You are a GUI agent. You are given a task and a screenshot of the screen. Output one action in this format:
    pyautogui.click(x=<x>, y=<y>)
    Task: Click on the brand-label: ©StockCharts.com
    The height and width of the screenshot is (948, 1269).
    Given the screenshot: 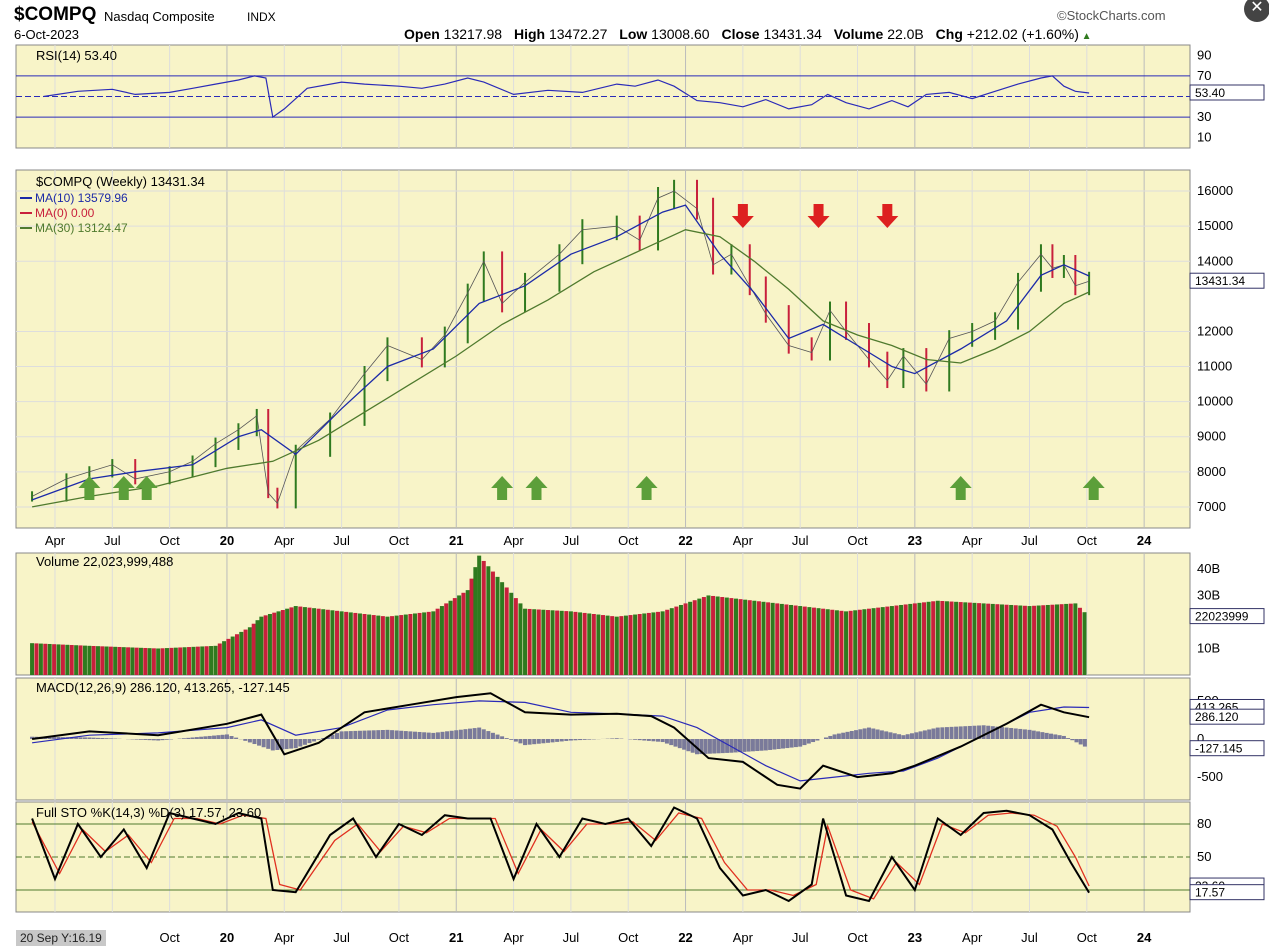 What is the action you would take?
    pyautogui.click(x=1111, y=15)
    